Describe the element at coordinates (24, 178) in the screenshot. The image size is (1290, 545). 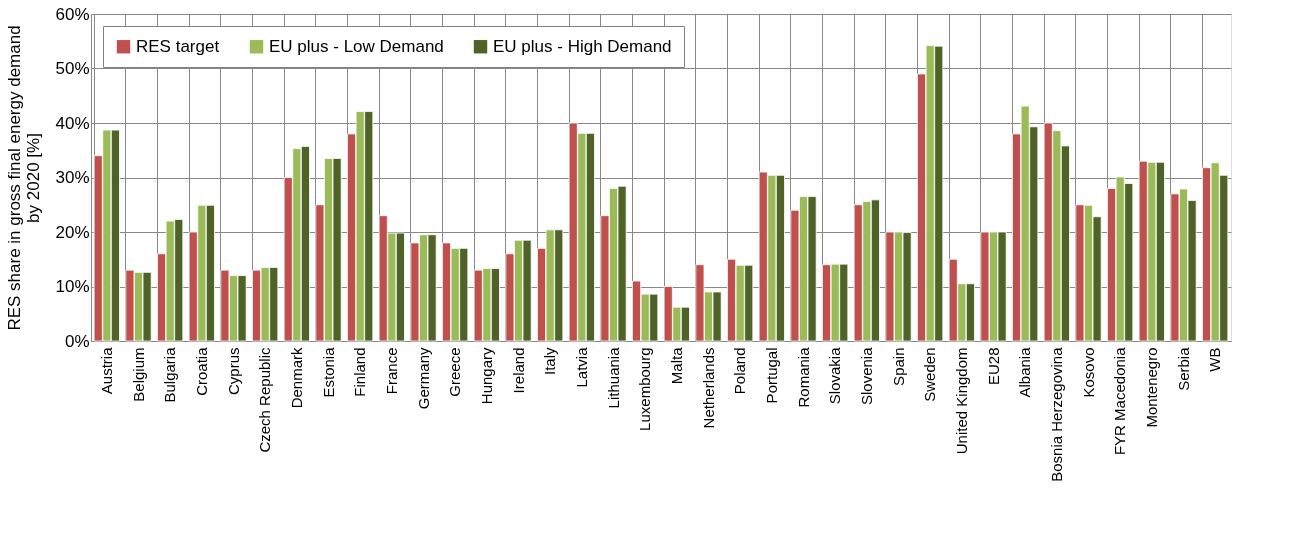
I see `y-axis-title: RES share in gross final energy demand by 2020 [%]` at that location.